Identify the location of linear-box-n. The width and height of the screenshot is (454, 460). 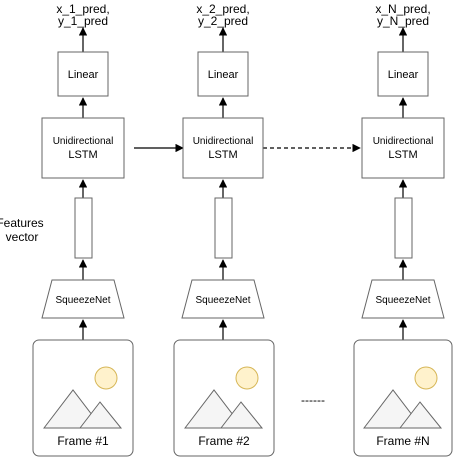
(403, 74).